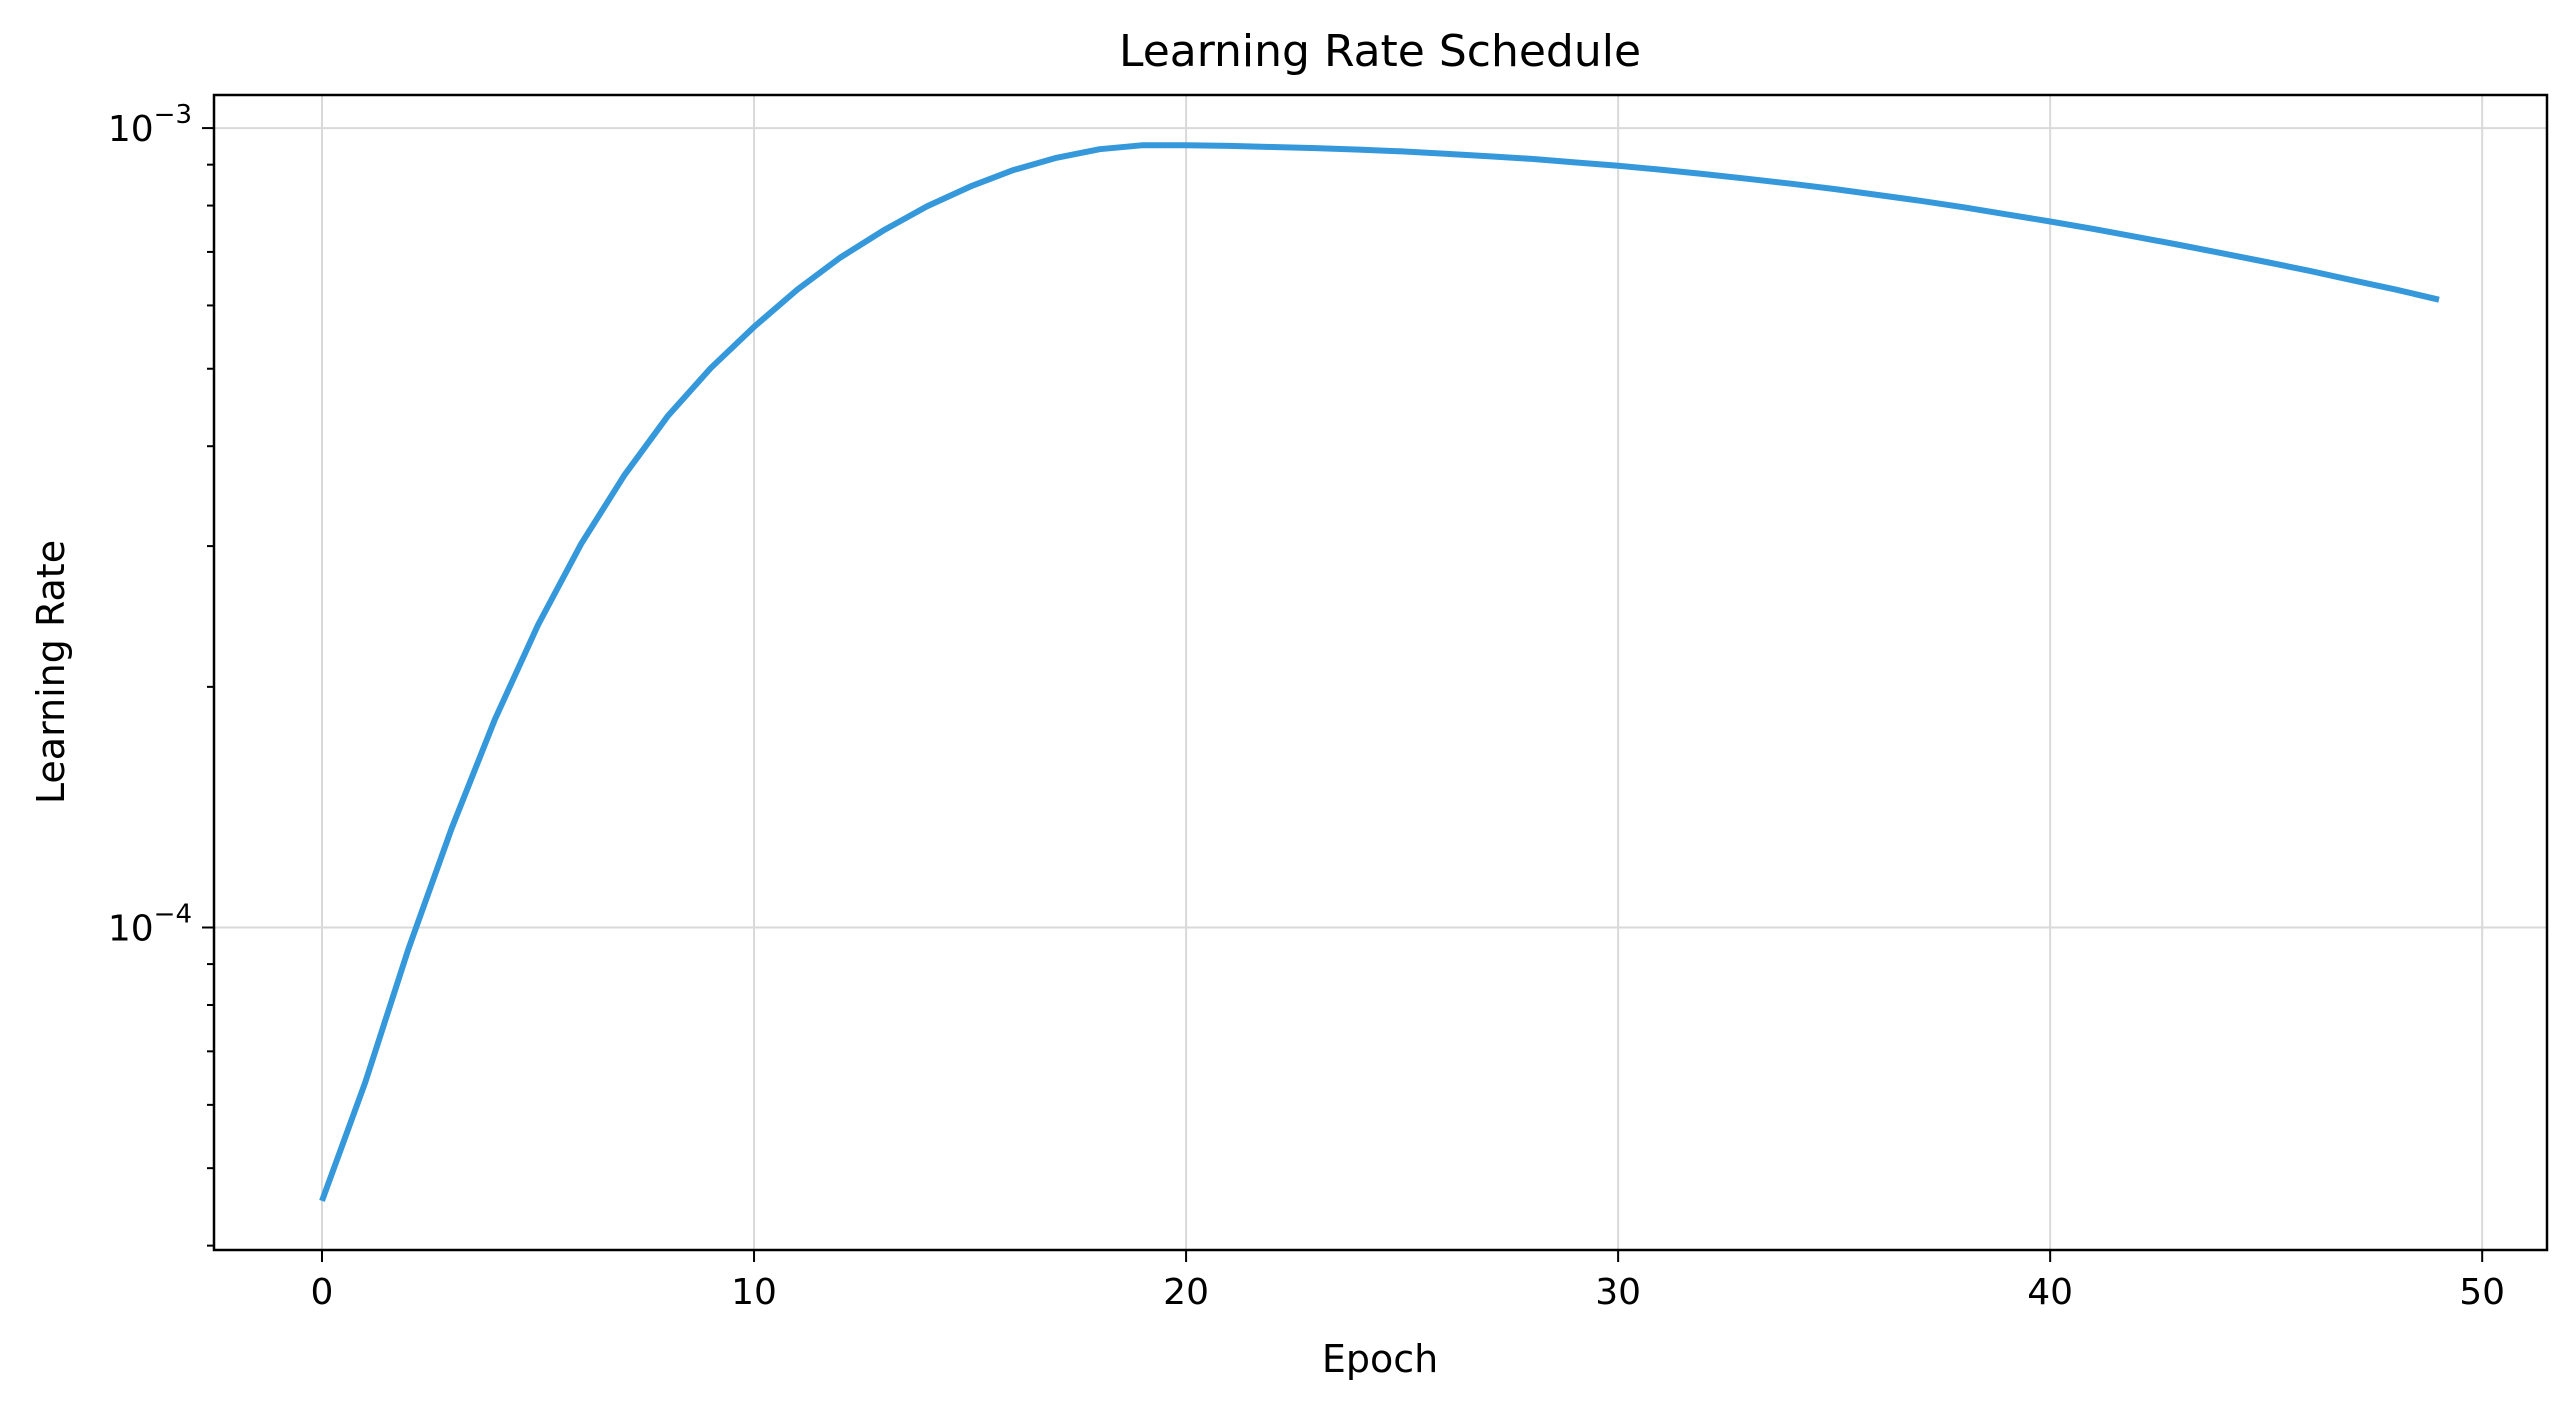  Describe the element at coordinates (322, 1292) in the screenshot. I see `x-tick-label: 0` at that location.